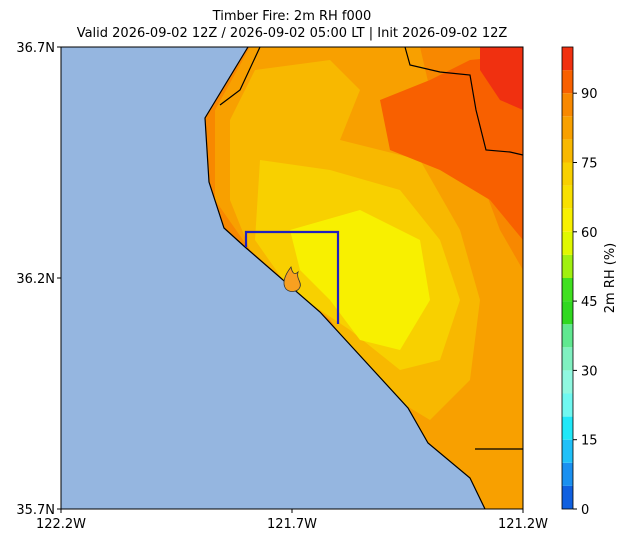 The image size is (628, 543). I want to click on colorbar-tick-label: 75, so click(589, 164).